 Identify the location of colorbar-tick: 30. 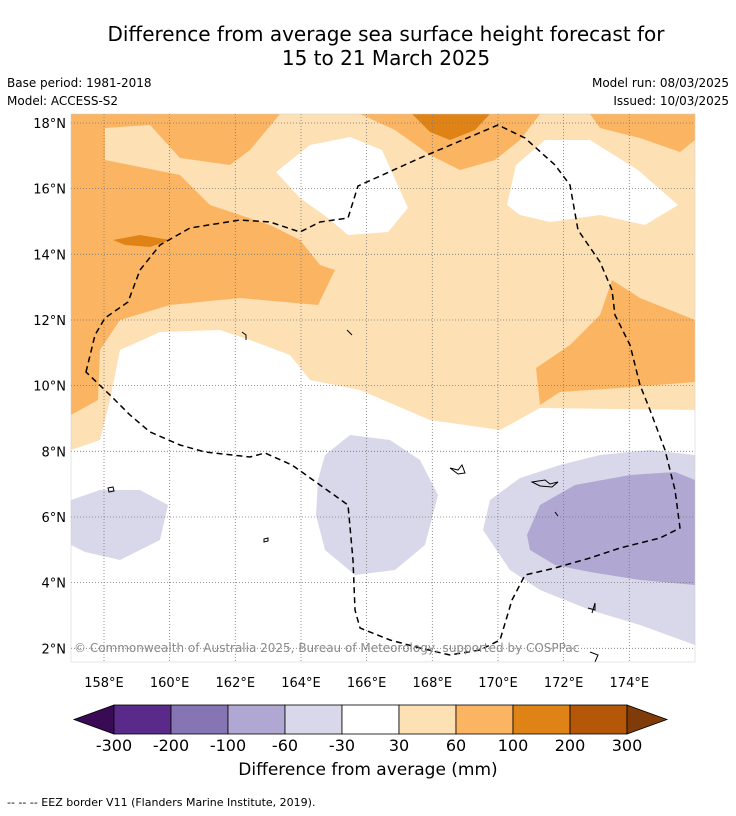
(399, 745).